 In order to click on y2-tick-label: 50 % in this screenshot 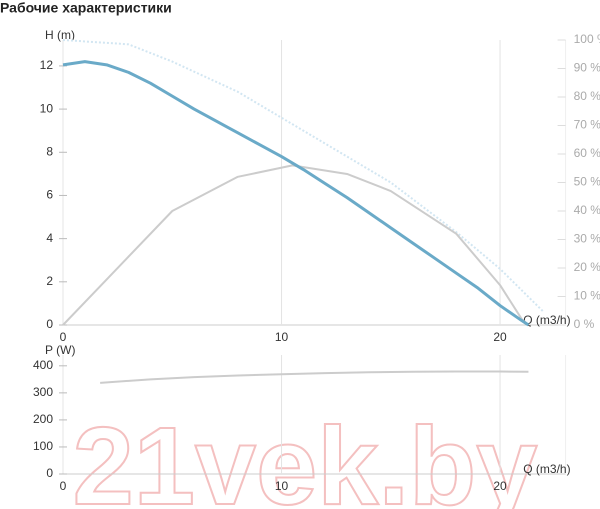, I will do `click(587, 182)`.